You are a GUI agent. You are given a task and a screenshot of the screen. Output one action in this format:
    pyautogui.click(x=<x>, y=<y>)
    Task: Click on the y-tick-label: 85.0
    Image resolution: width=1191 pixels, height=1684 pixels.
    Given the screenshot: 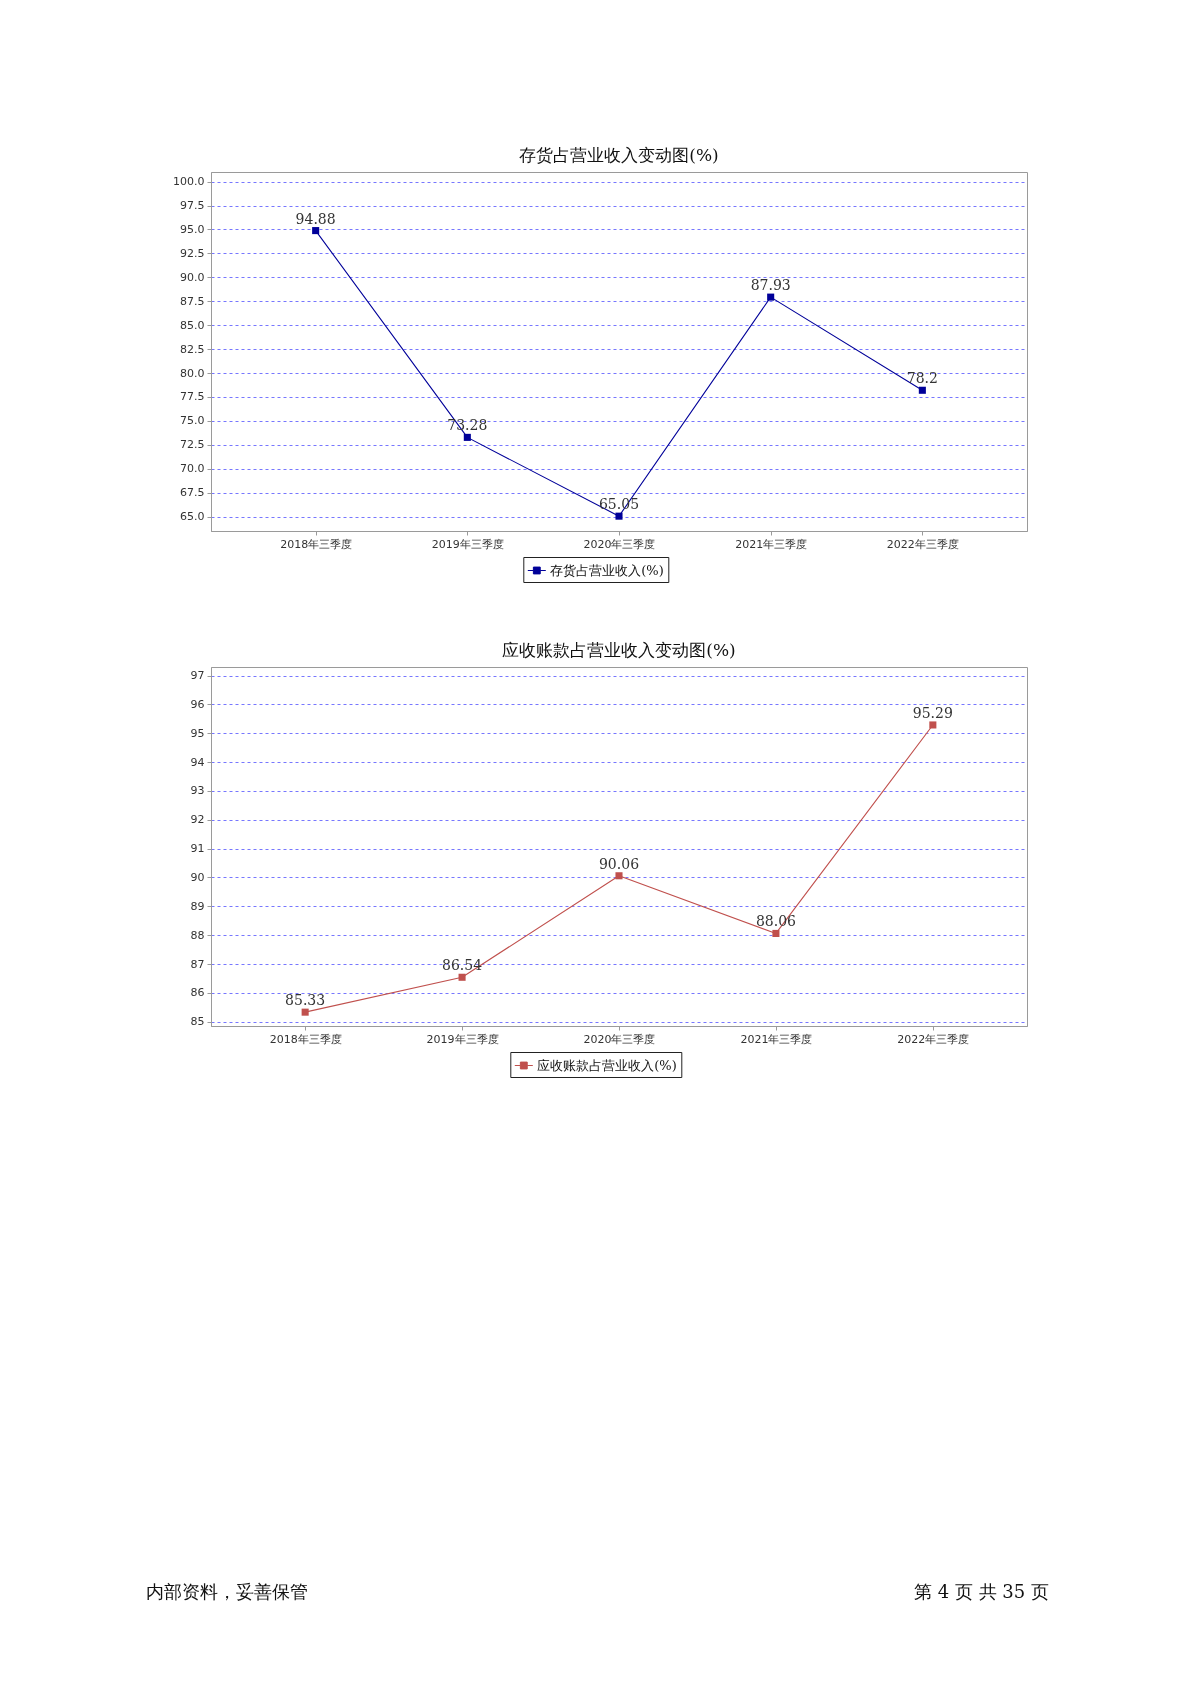 What is the action you would take?
    pyautogui.click(x=192, y=325)
    